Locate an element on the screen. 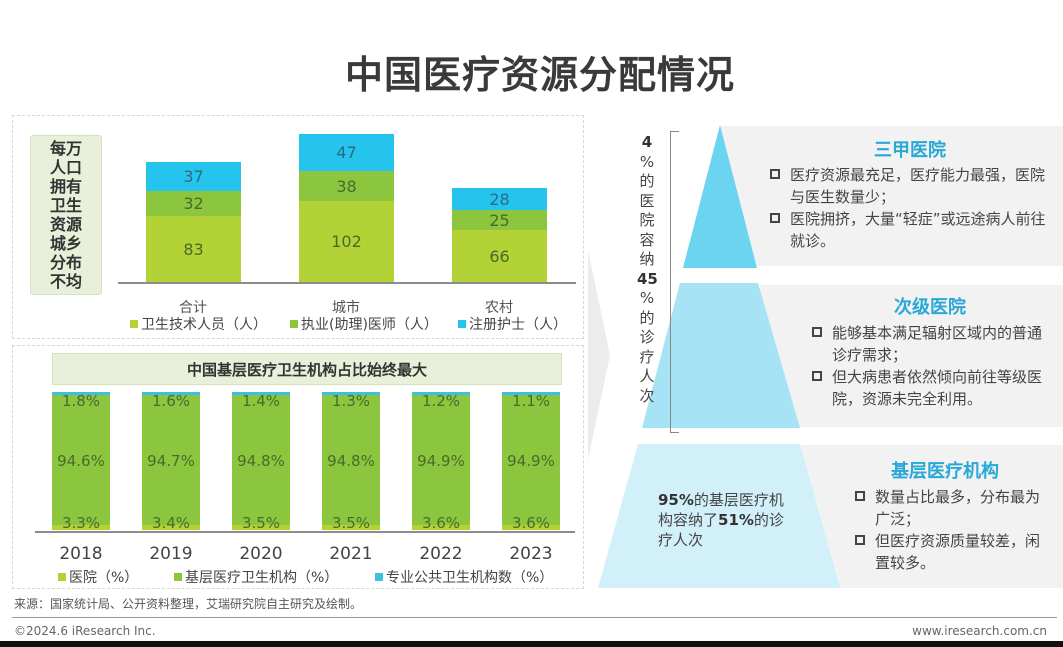 This screenshot has width=1063, height=647. bullet-item: 但大病患者依然倾向前往等级医院，资源未完全利用。 is located at coordinates (932, 388).